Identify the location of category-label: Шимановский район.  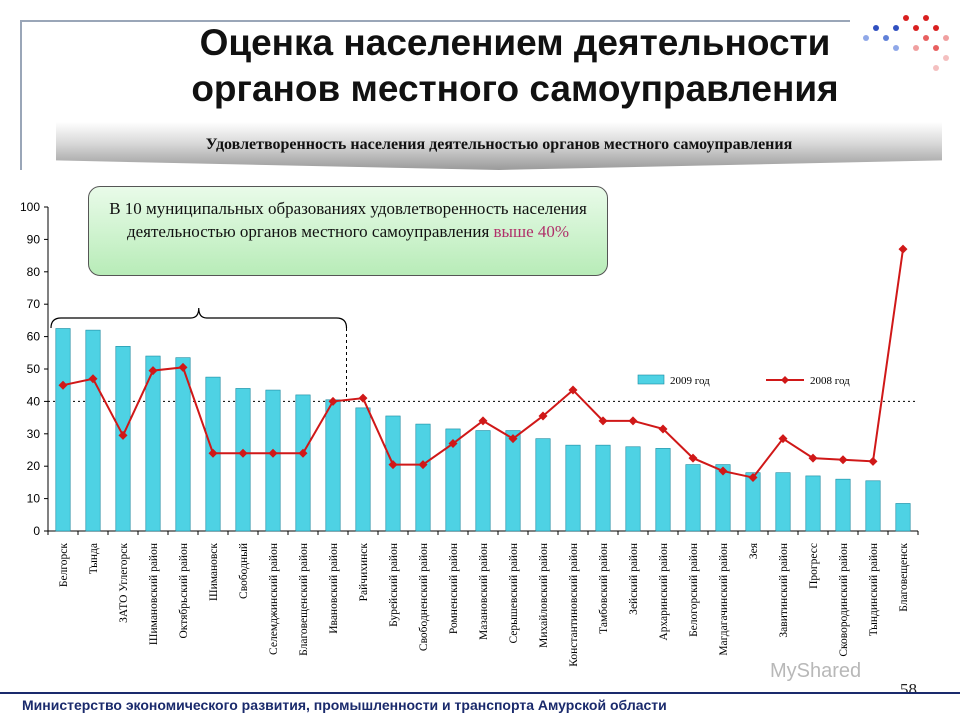
(154, 594).